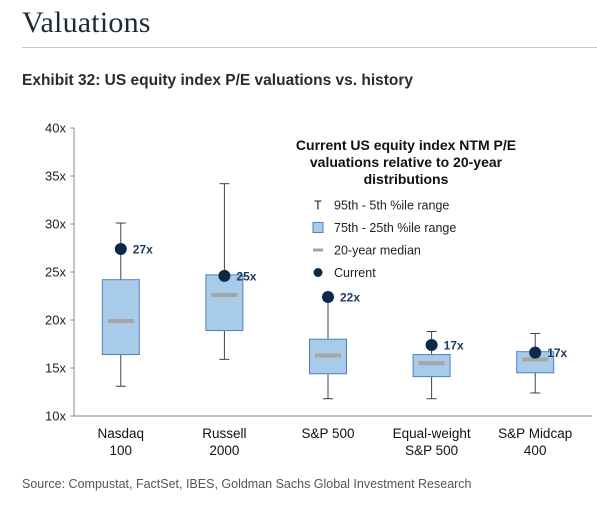 The height and width of the screenshot is (514, 597). I want to click on x-tick-label: Nasdaq, so click(121, 433).